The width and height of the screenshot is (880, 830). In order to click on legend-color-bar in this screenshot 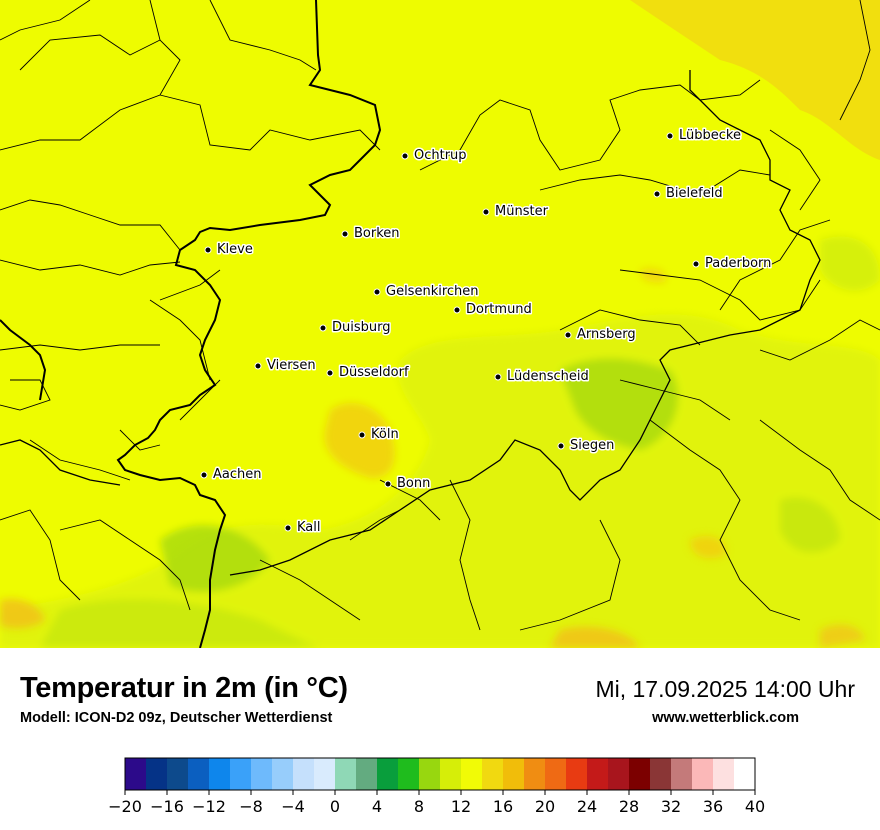, I will do `click(440, 774)`.